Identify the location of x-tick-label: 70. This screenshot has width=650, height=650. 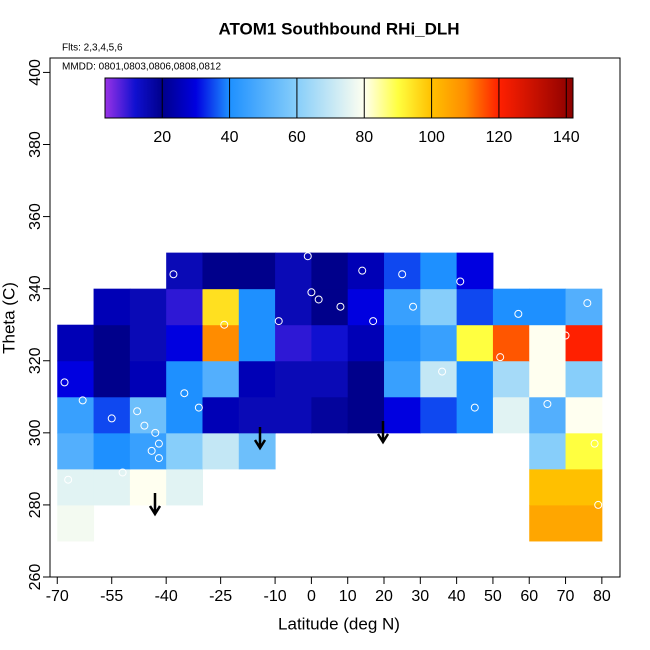
(566, 596).